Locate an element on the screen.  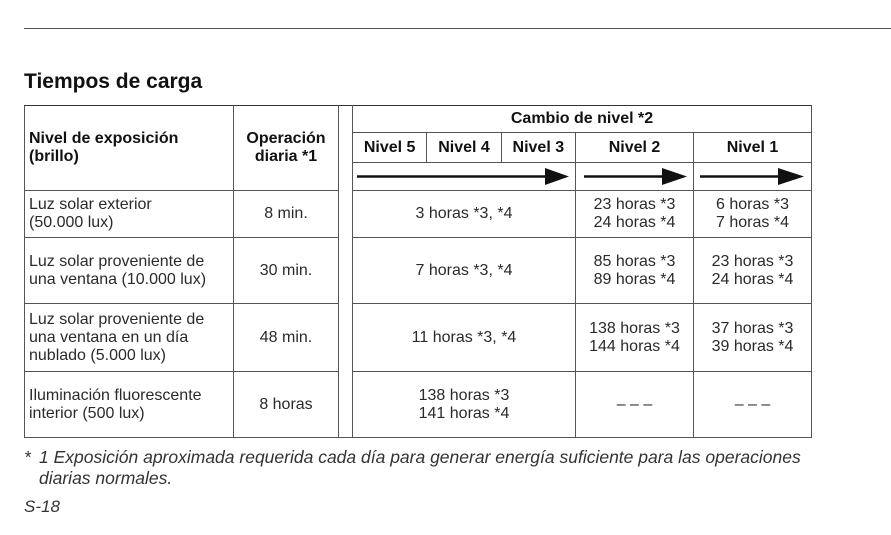
levels-5-3-cell: 3 horas *3, *4 is located at coordinates (464, 214).